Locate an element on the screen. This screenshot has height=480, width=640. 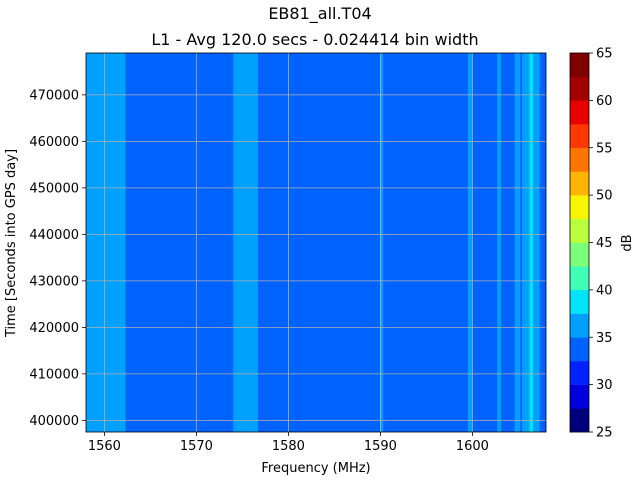
x-tick-label: 1600 is located at coordinates (472, 446).